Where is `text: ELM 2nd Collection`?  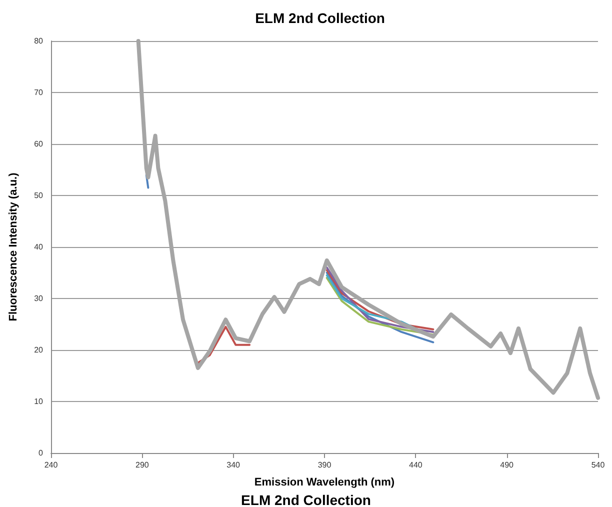 text: ELM 2nd Collection is located at coordinates (306, 499).